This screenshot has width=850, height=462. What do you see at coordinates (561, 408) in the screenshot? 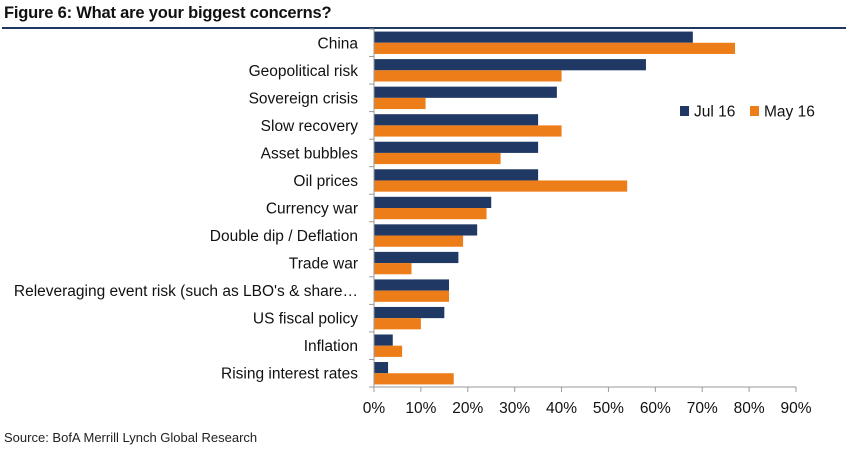
I see `x-tick-label: 40%` at bounding box center [561, 408].